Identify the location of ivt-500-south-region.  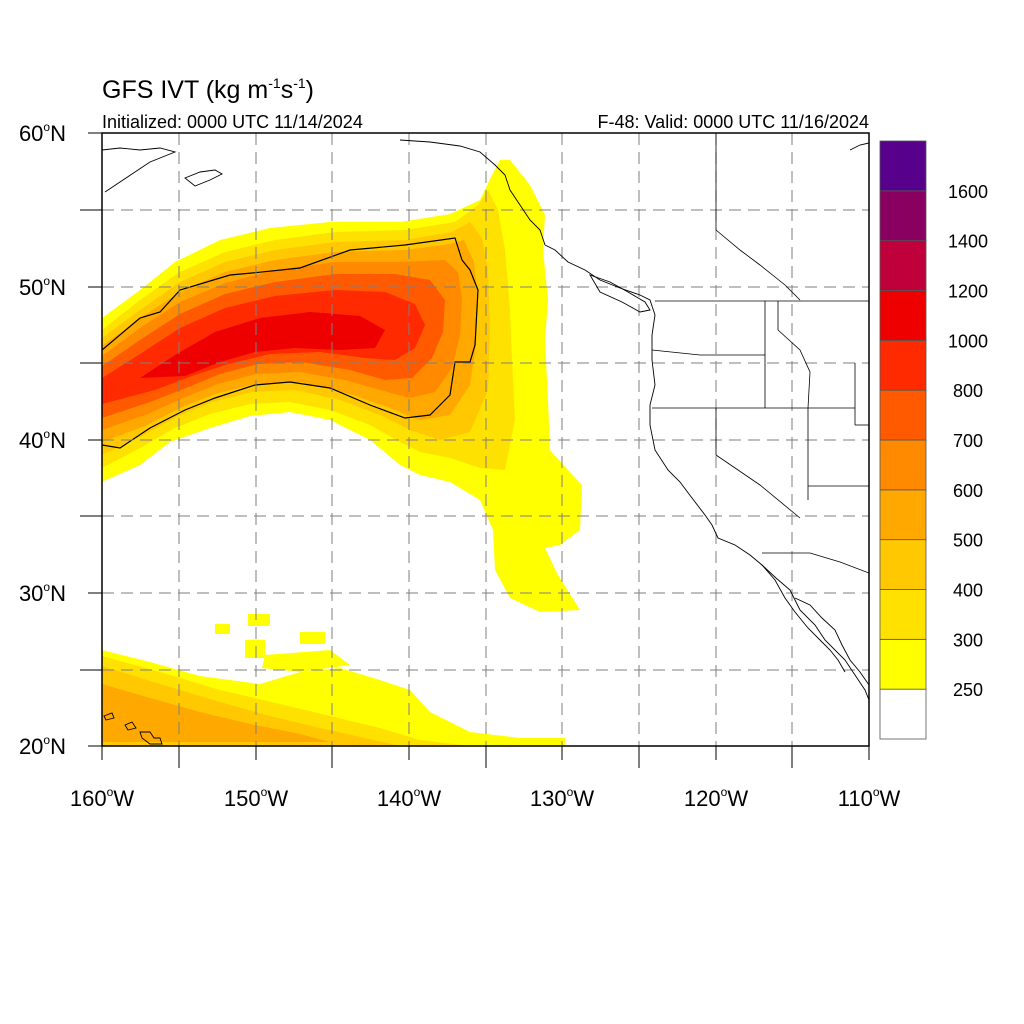
(216, 713).